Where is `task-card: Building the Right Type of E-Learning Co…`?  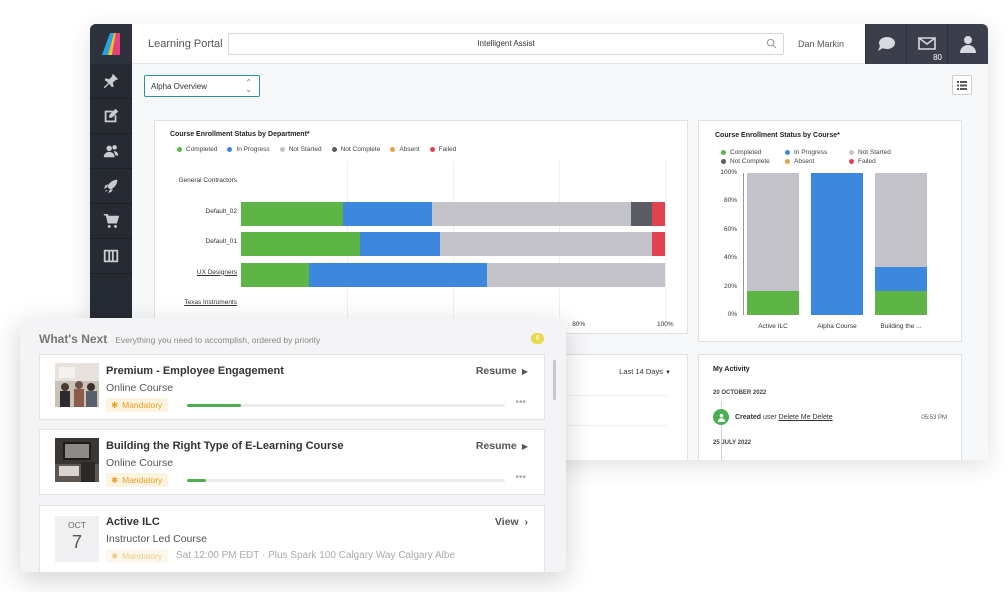 task-card: Building the Right Type of E-Learning Co… is located at coordinates (292, 462).